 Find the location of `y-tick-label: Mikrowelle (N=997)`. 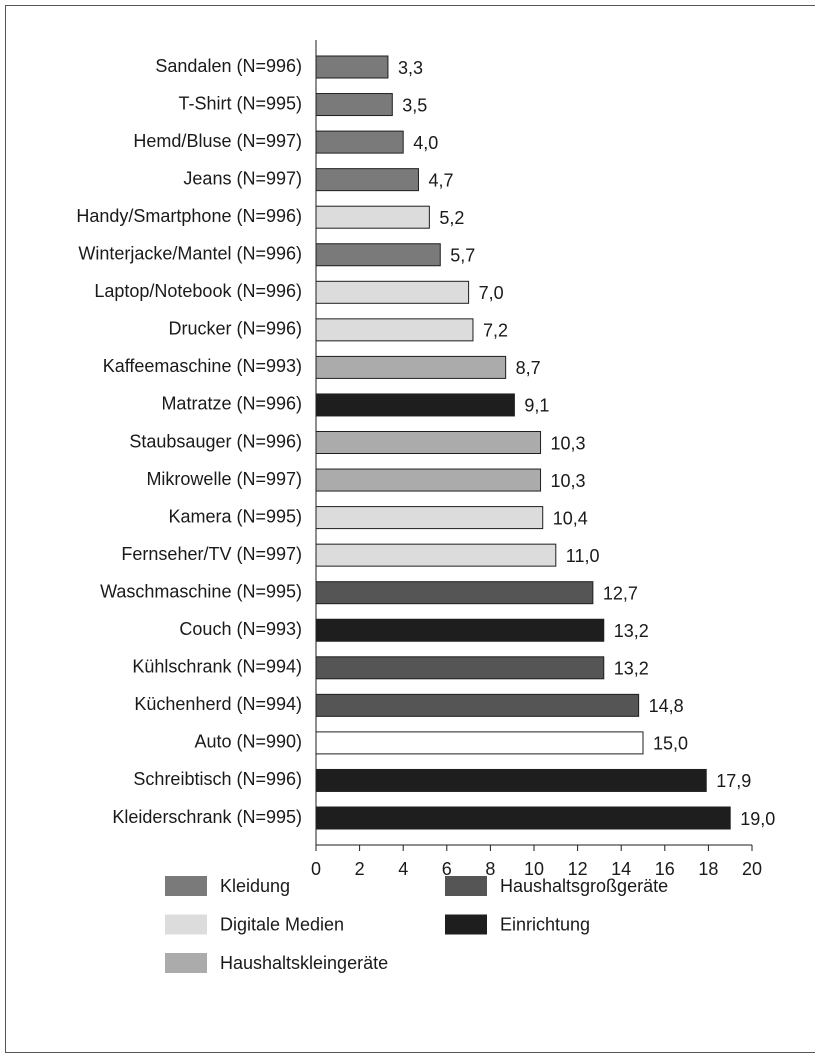

y-tick-label: Mikrowelle (N=997) is located at coordinates (224, 479).